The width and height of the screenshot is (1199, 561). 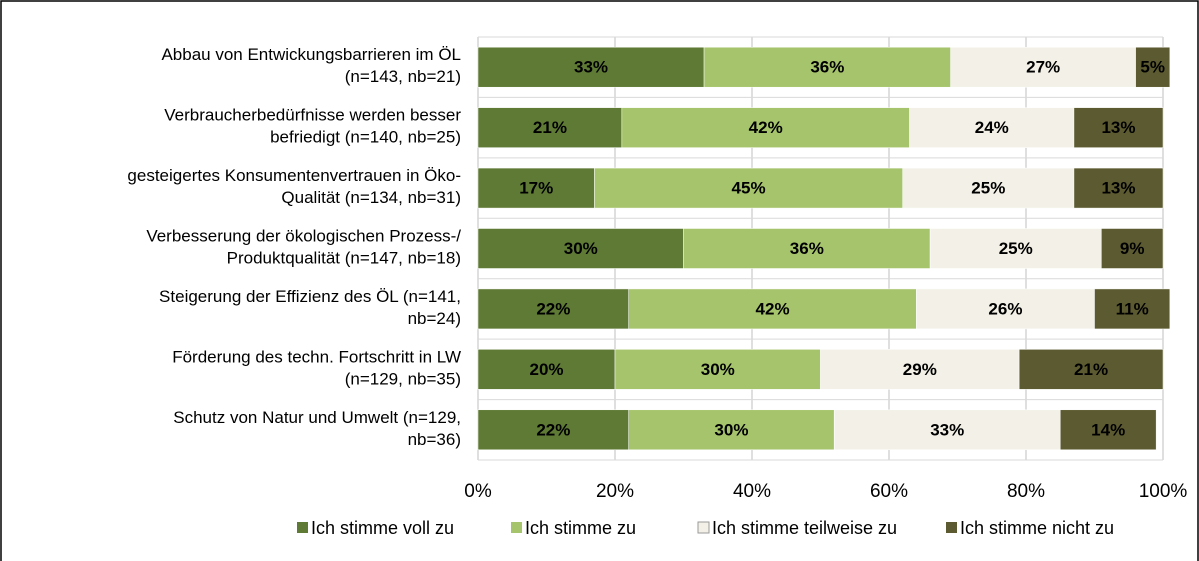 I want to click on y-tick-line: nb=24), so click(x=434, y=318).